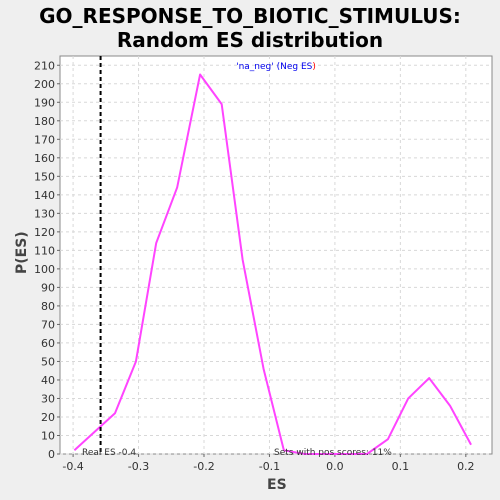 Image resolution: width=500 pixels, height=500 pixels. Describe the element at coordinates (44, 65) in the screenshot. I see `y-tick-label: 210` at that location.